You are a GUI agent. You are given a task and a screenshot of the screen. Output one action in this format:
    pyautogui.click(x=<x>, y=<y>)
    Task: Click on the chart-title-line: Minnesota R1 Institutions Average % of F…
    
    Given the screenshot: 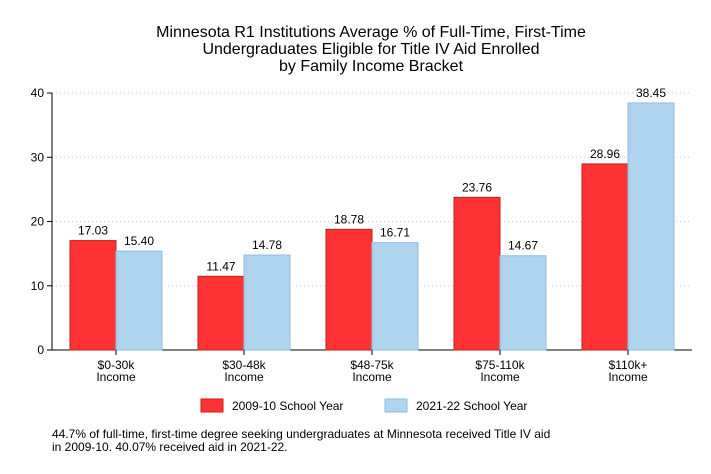 What is the action you would take?
    pyautogui.click(x=371, y=32)
    